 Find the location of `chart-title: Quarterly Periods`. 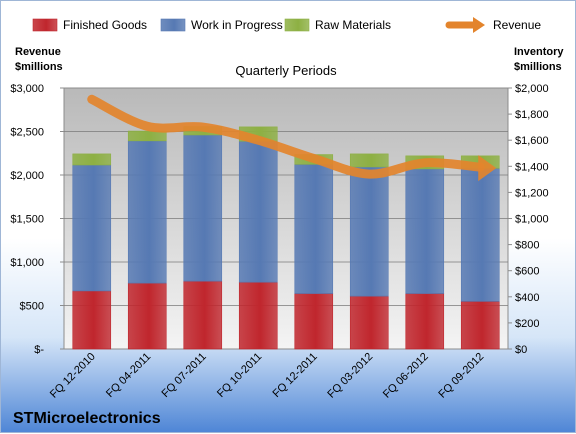

chart-title: Quarterly Periods is located at coordinates (286, 70).